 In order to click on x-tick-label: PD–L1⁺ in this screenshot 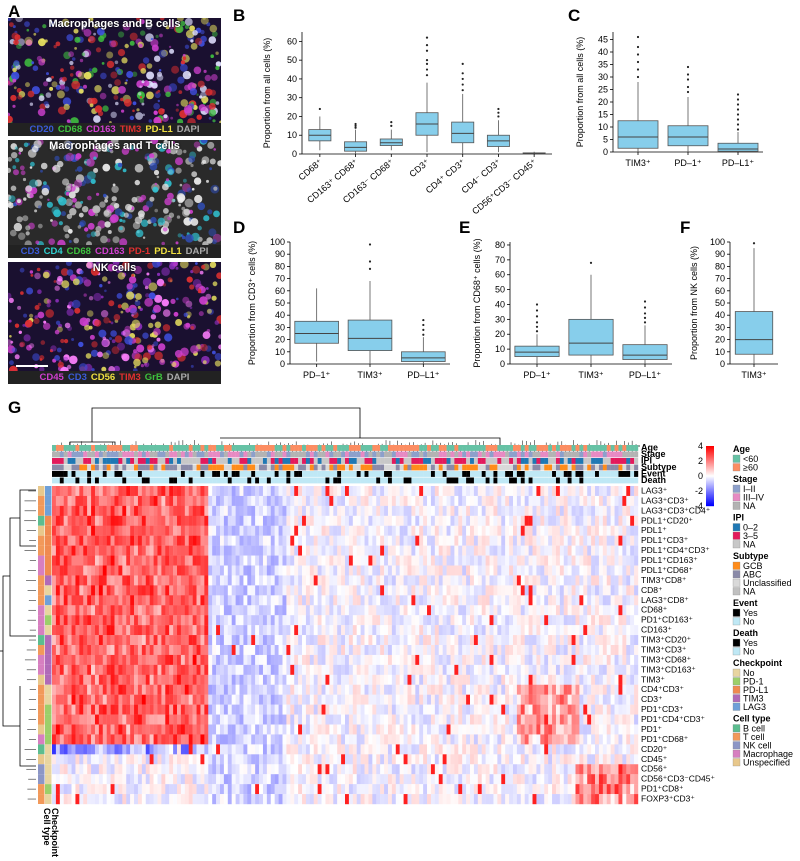, I will do `click(738, 163)`.